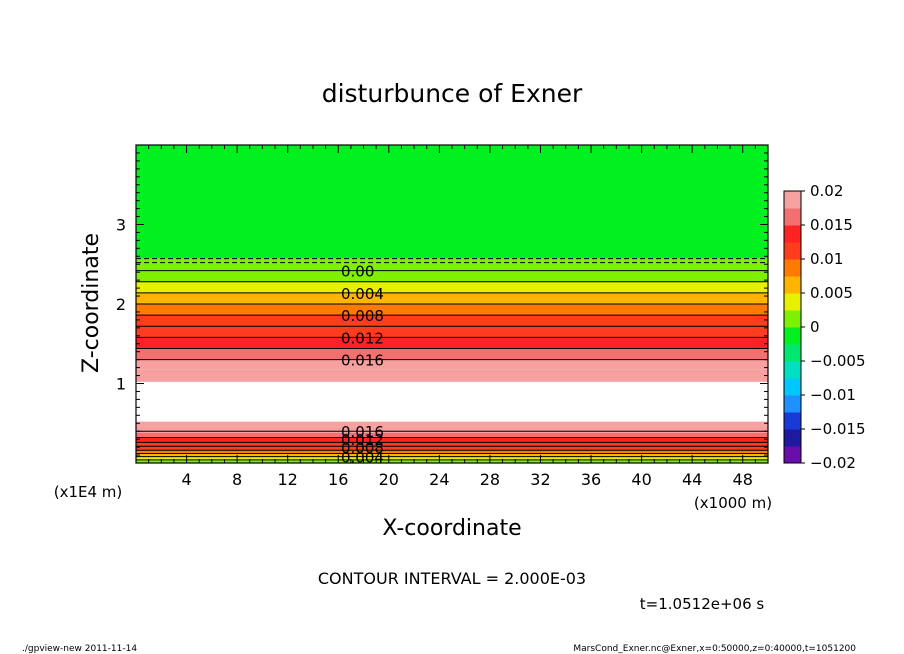  Describe the element at coordinates (452, 578) in the screenshot. I see `contour-interval-note: CONTOUR INTERVAL = 2.000E-03` at that location.